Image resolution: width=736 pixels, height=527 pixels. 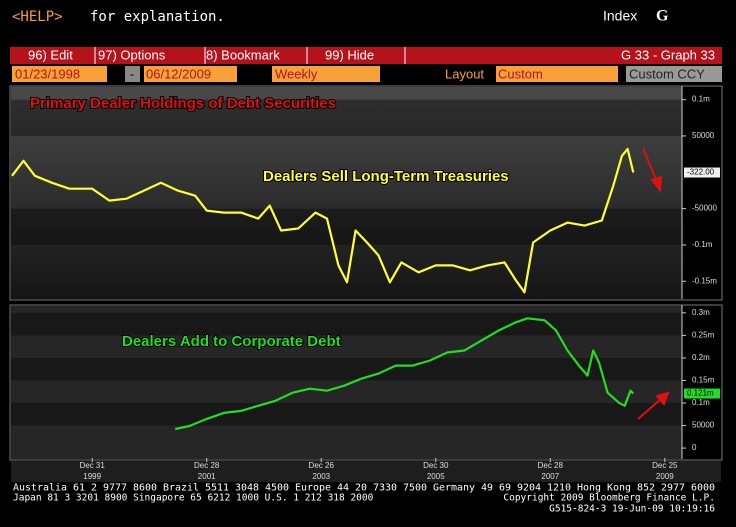 I want to click on help-text: for explanation., so click(x=157, y=17).